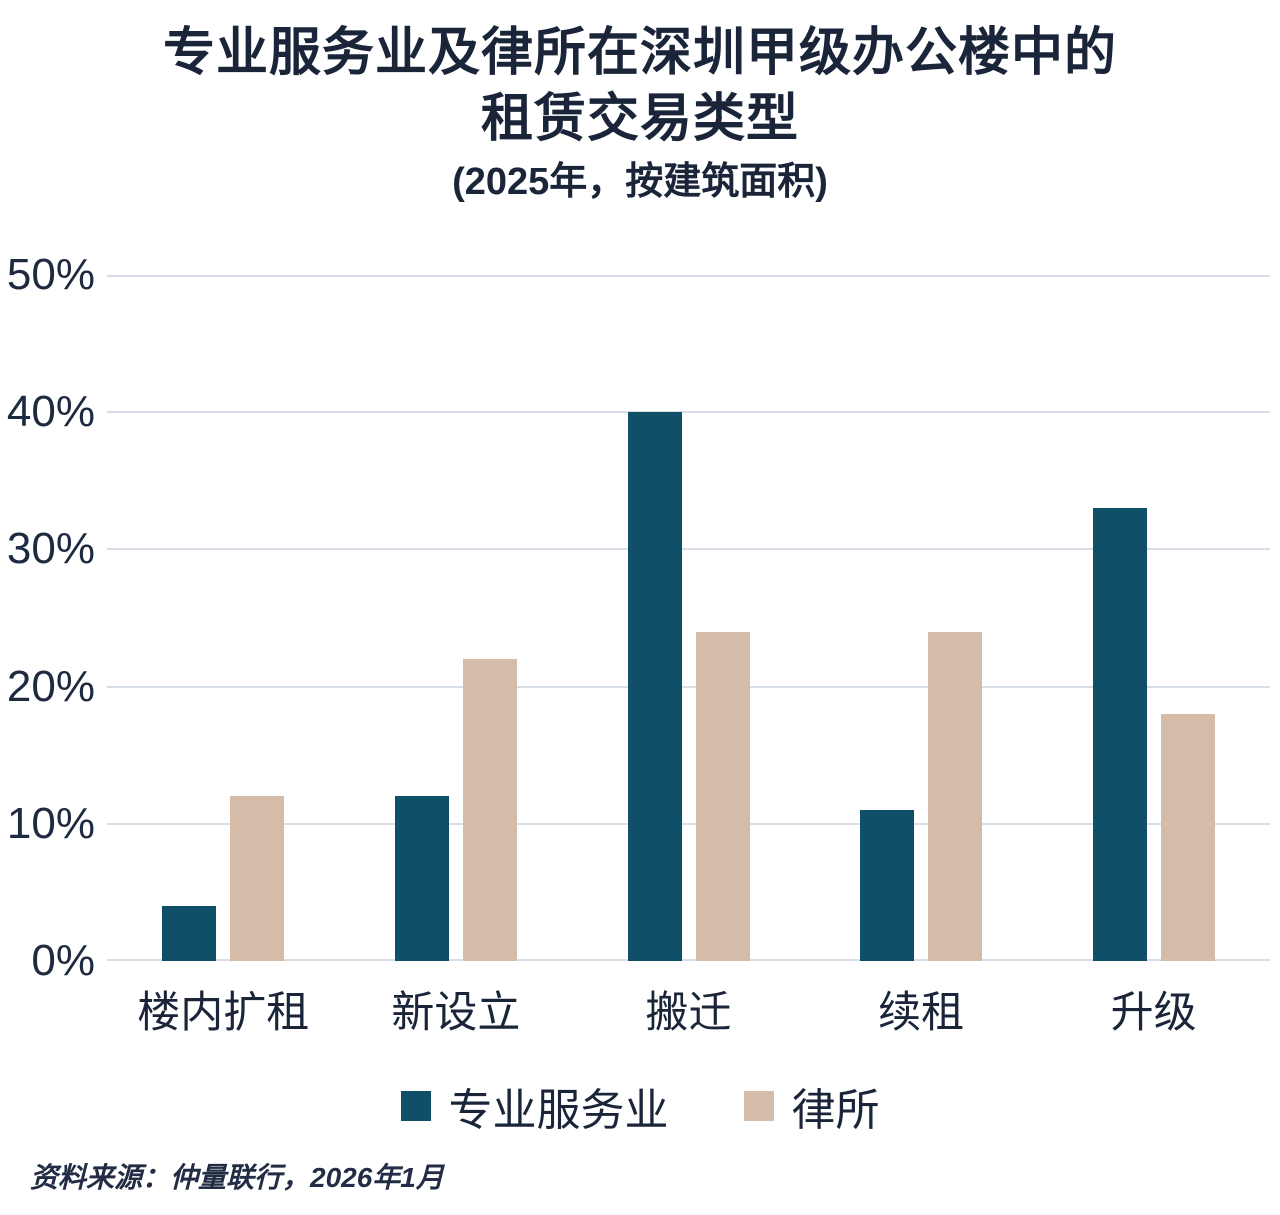 This screenshot has height=1215, width=1280. What do you see at coordinates (558, 1110) in the screenshot?
I see `legend-label-专业服务业: 专业服务业` at bounding box center [558, 1110].